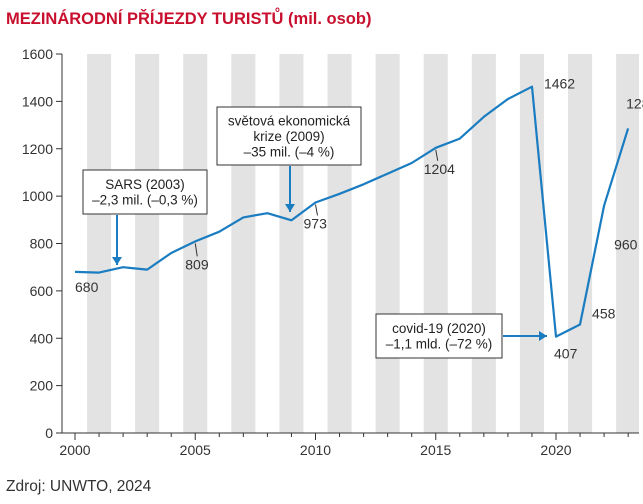  What do you see at coordinates (289, 120) in the screenshot?
I see `annotation-text: světová ekonomická` at bounding box center [289, 120].